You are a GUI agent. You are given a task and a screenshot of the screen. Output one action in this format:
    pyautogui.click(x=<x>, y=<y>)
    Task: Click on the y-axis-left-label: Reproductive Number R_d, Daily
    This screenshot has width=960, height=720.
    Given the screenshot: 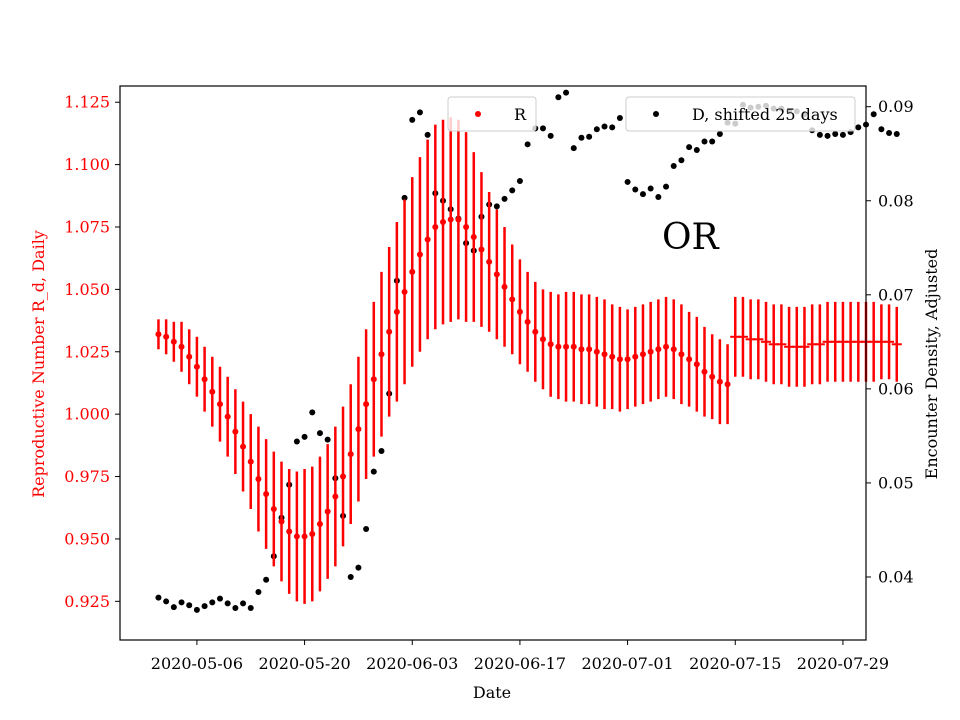 What is the action you would take?
    pyautogui.click(x=38, y=364)
    